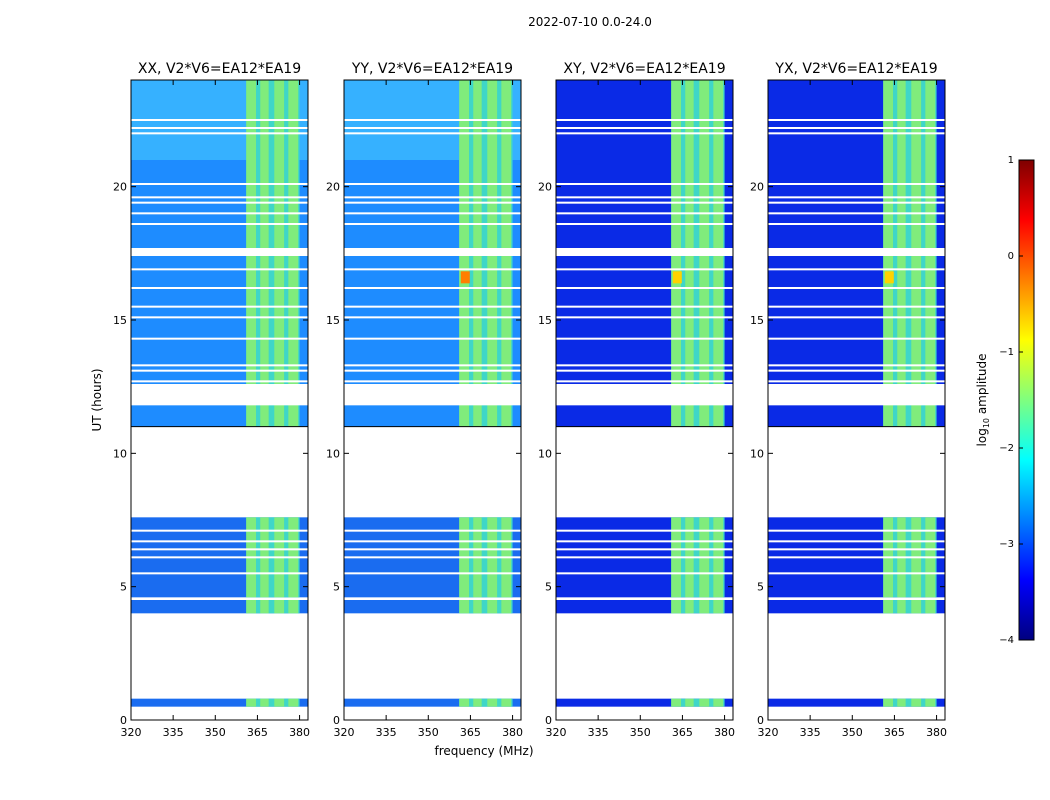  What do you see at coordinates (1011, 256) in the screenshot?
I see `colorbar-tick-label: 0` at bounding box center [1011, 256].